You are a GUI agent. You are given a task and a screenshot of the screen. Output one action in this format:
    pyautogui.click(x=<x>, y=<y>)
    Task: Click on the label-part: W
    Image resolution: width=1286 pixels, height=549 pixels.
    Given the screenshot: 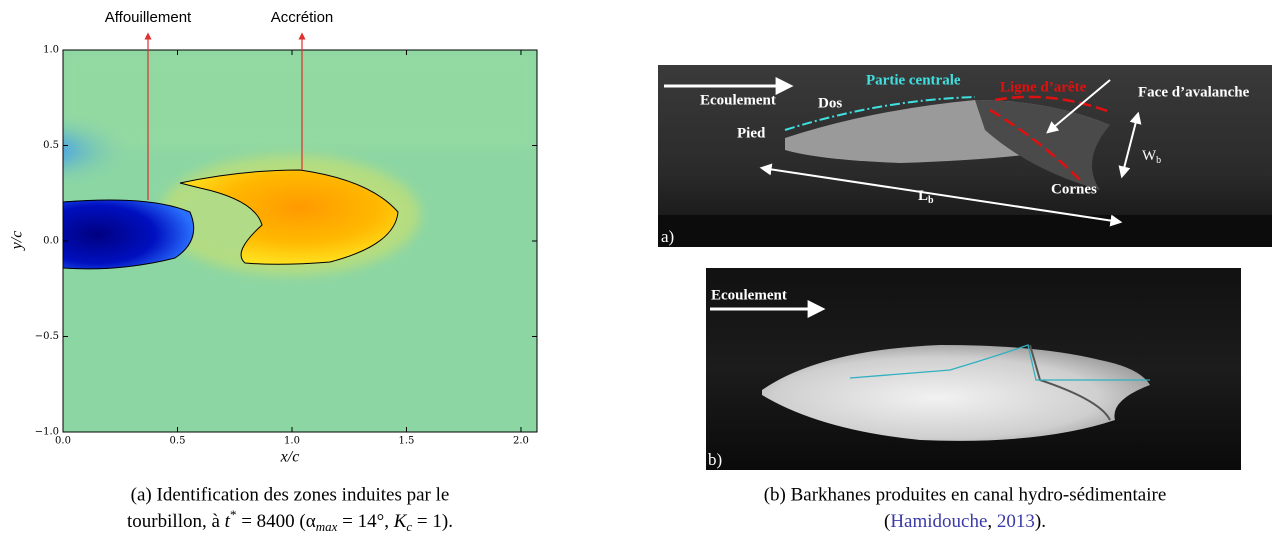 What is the action you would take?
    pyautogui.click(x=1149, y=156)
    